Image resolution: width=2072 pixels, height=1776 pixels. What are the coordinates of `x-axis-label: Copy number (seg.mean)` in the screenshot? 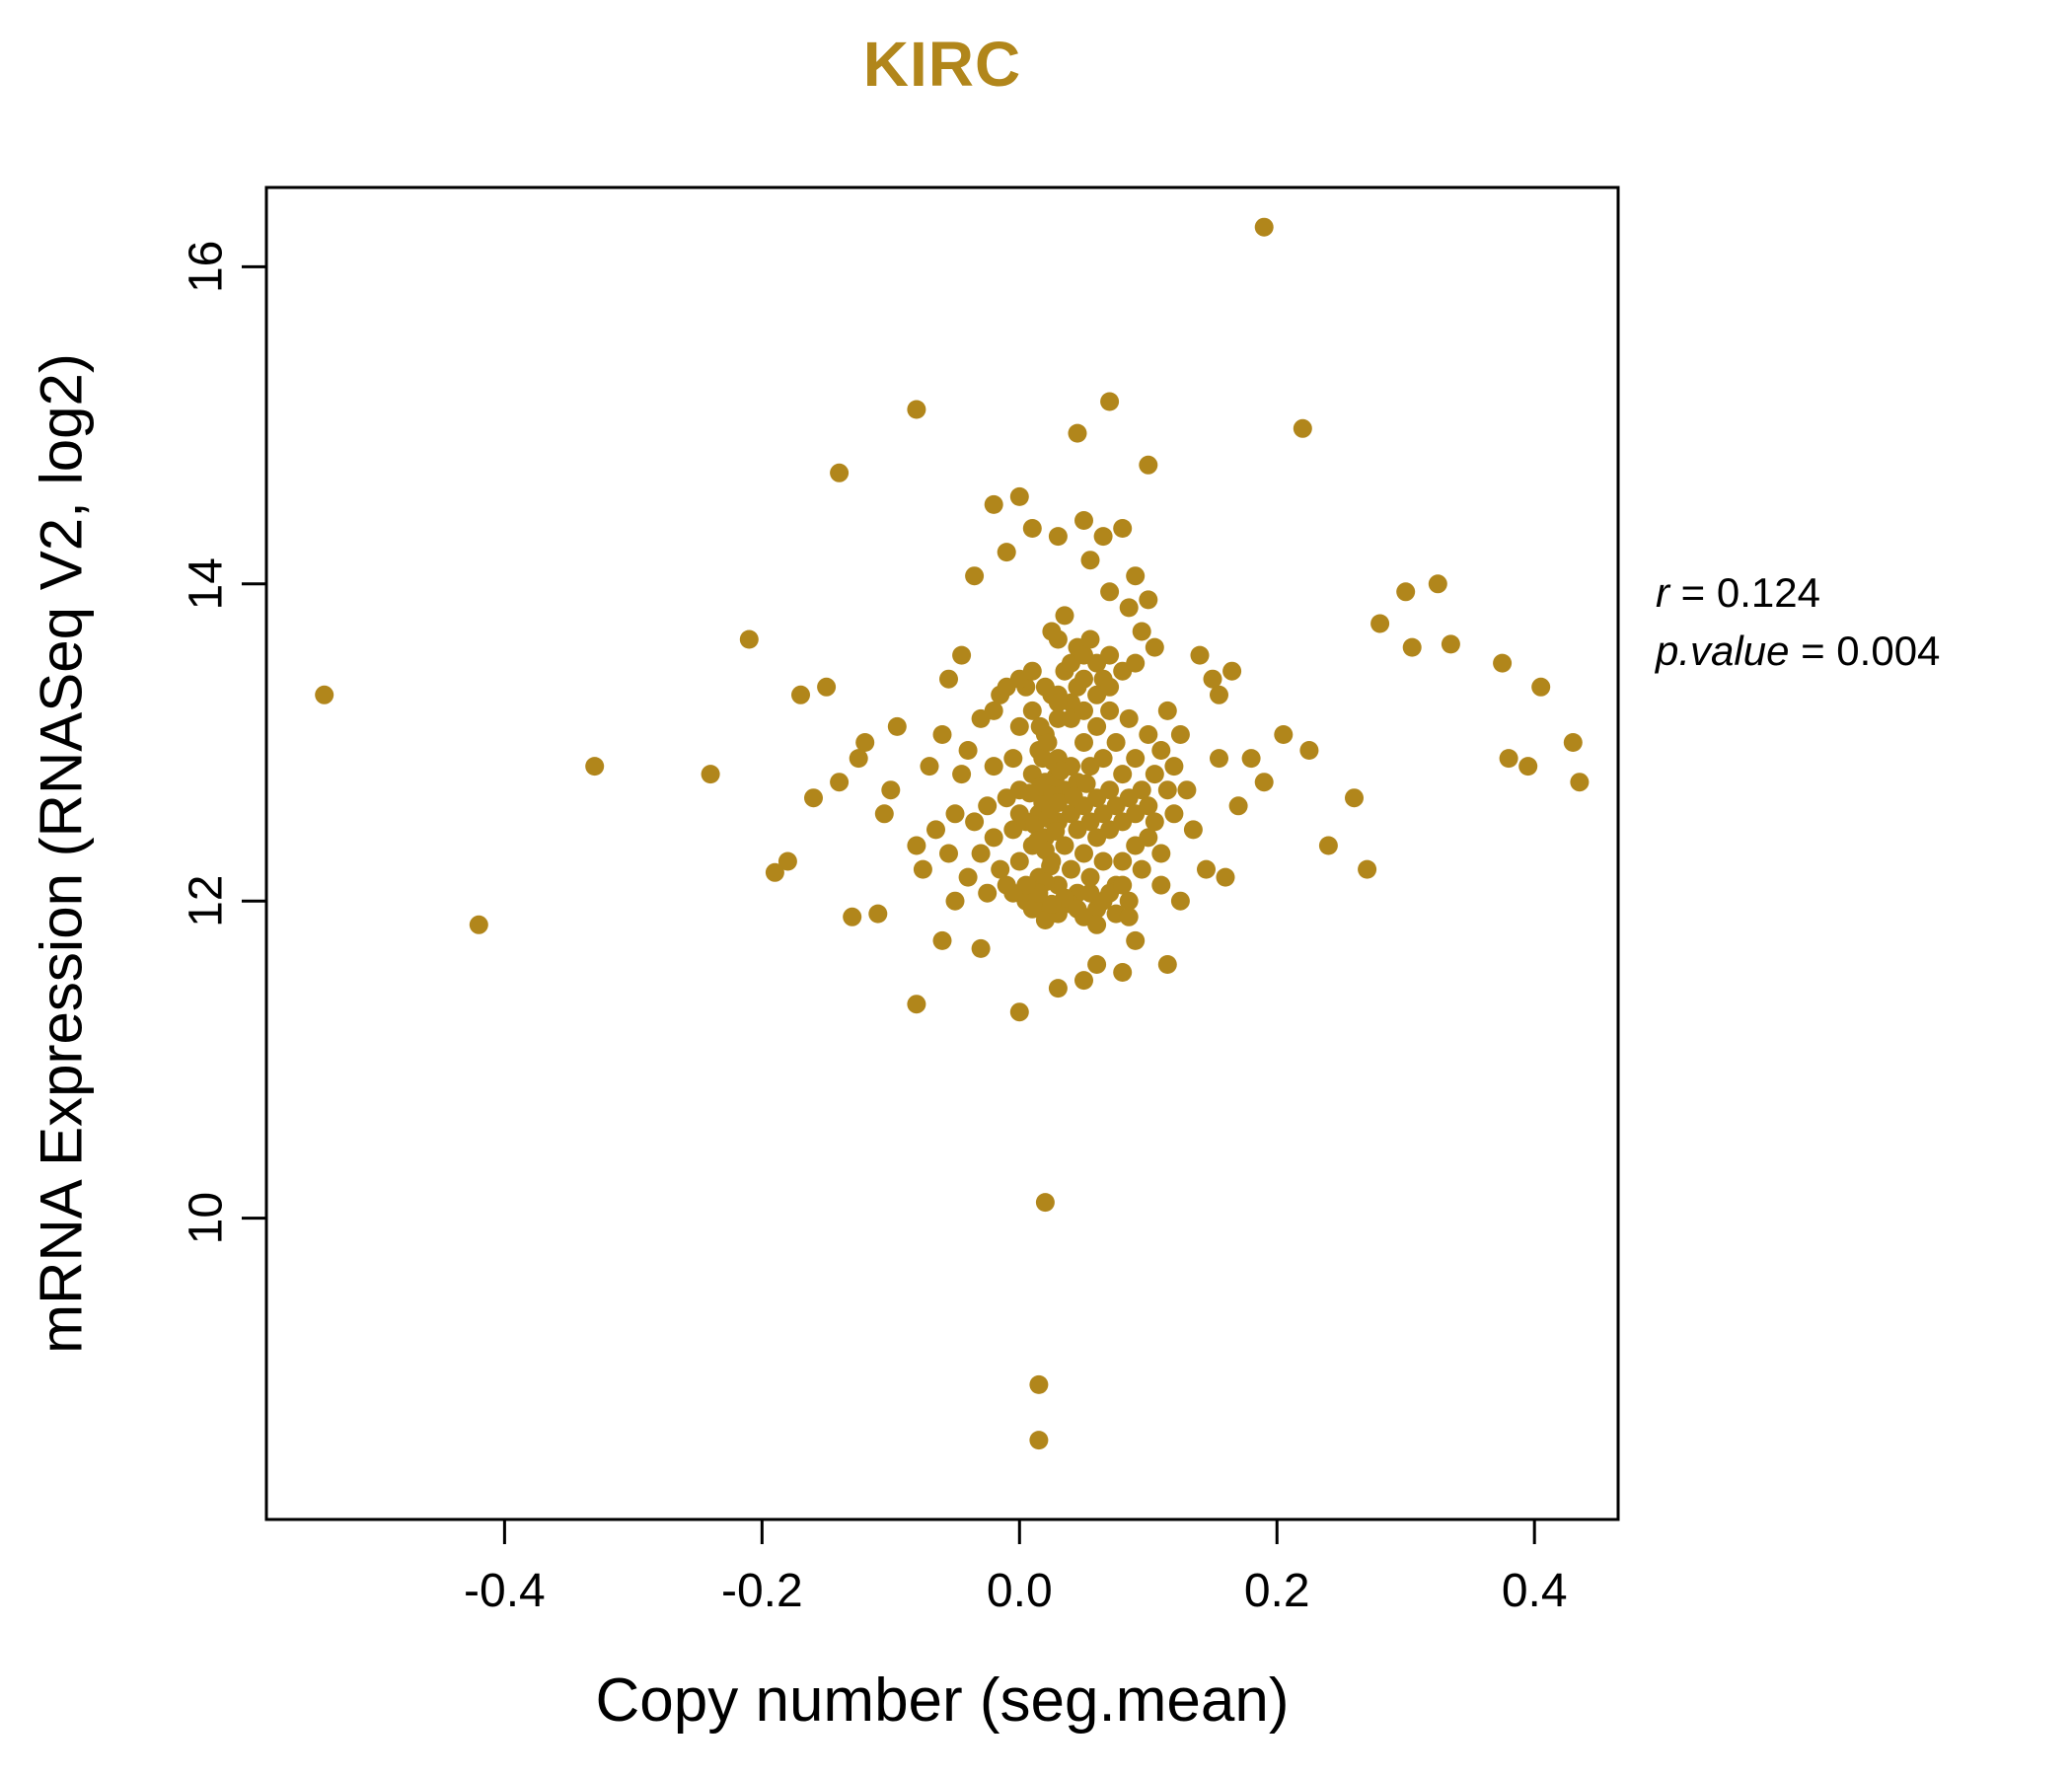 It's located at (943, 1700).